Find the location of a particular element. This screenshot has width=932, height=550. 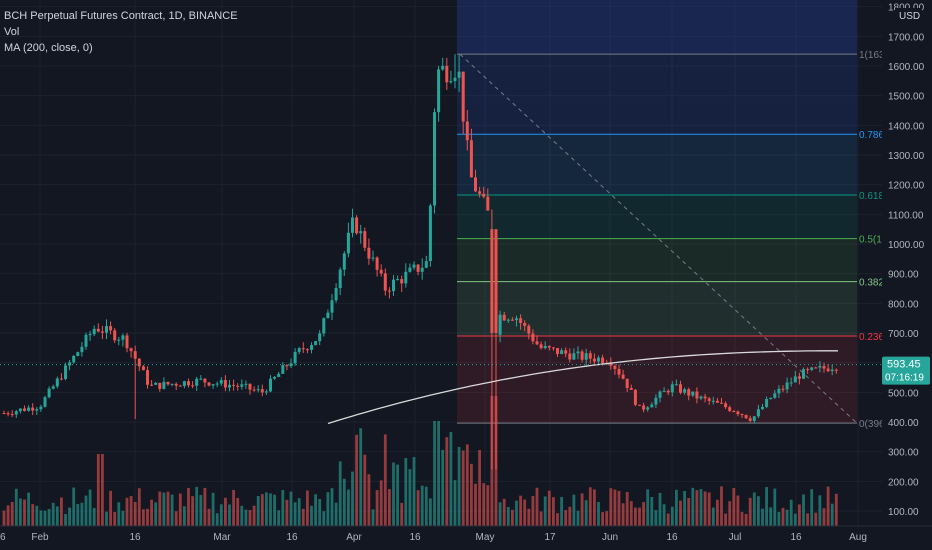

price-tick-label: 200.00 is located at coordinates (903, 482).